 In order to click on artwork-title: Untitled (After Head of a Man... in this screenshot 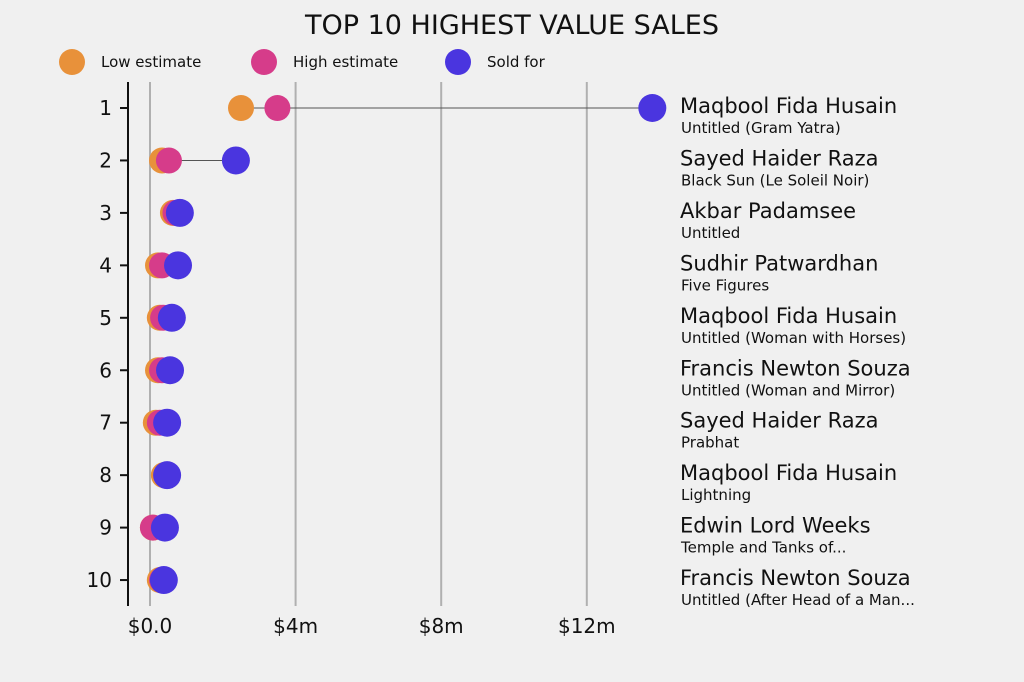, I will do `click(798, 600)`.